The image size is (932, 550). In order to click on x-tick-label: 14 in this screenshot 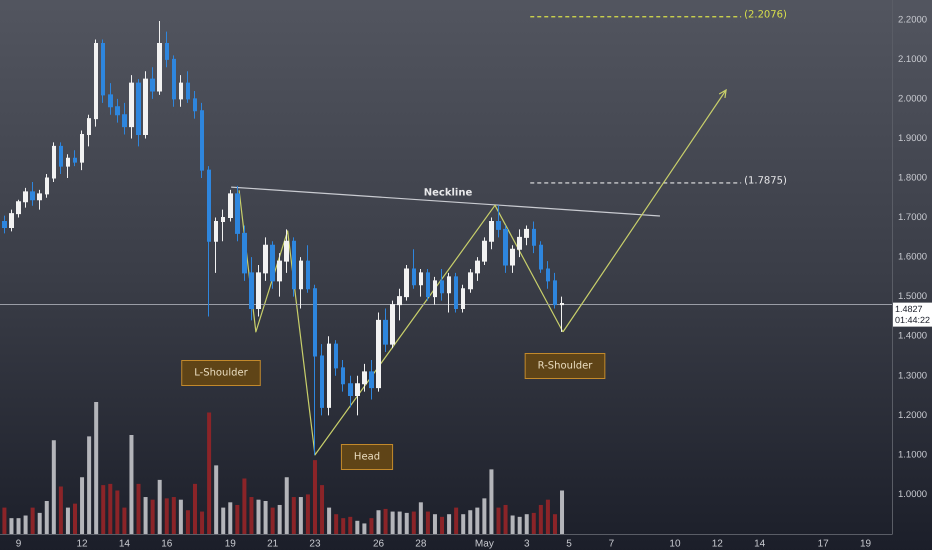, I will do `click(760, 544)`.